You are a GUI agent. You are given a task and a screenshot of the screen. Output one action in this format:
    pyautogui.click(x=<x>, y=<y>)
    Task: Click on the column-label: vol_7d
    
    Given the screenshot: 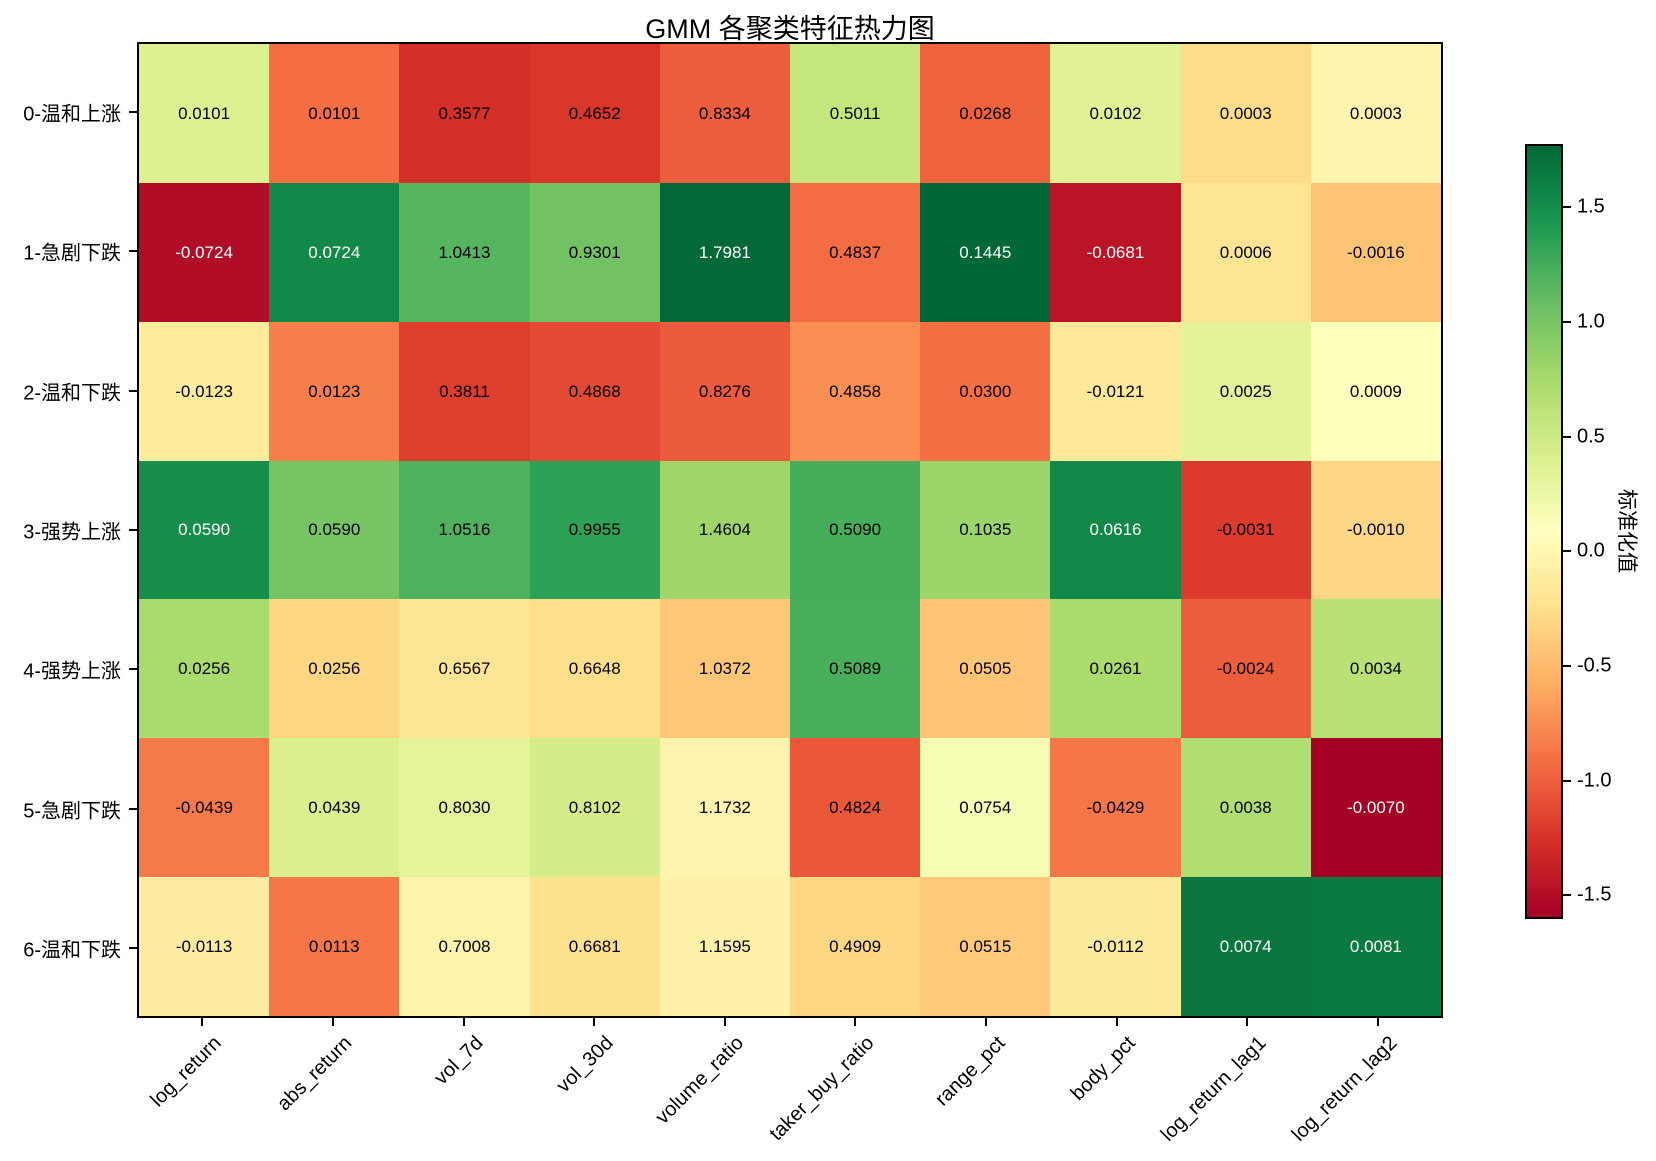 What is the action you would take?
    pyautogui.click(x=458, y=1061)
    